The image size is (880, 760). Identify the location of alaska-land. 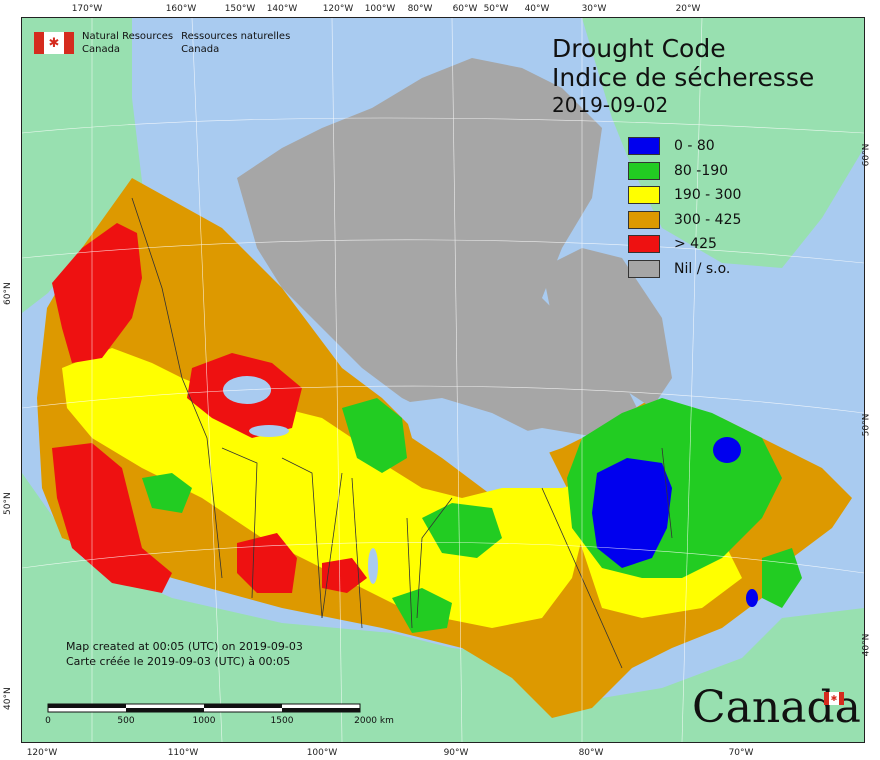
(83, 165).